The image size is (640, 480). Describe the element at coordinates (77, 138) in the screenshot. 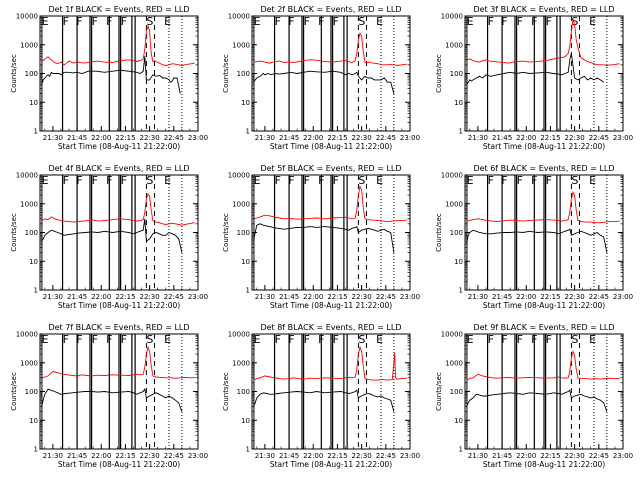

I see `x-tick-label: 21:45` at that location.